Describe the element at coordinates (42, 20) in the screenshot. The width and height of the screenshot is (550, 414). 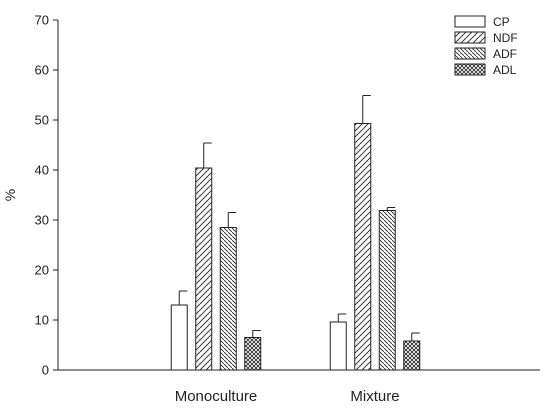
I see `y-tick-label: 70` at that location.